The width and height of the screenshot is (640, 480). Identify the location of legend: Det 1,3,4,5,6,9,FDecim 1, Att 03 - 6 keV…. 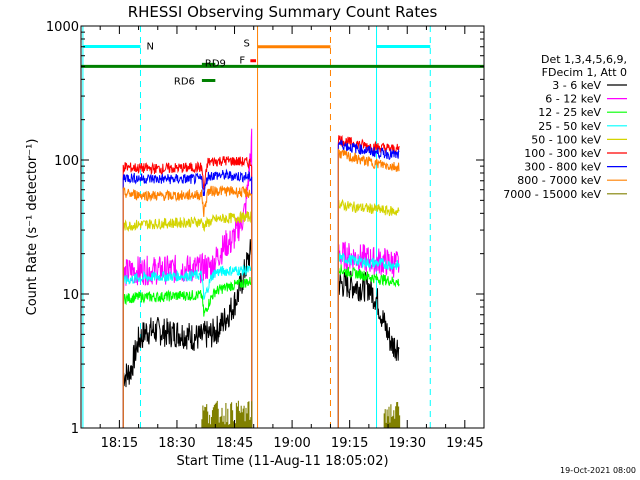
(565, 127).